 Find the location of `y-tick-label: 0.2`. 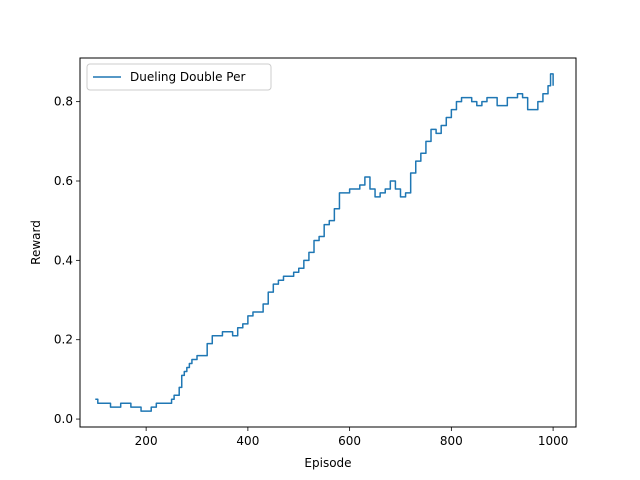

y-tick-label: 0.2 is located at coordinates (63, 340).